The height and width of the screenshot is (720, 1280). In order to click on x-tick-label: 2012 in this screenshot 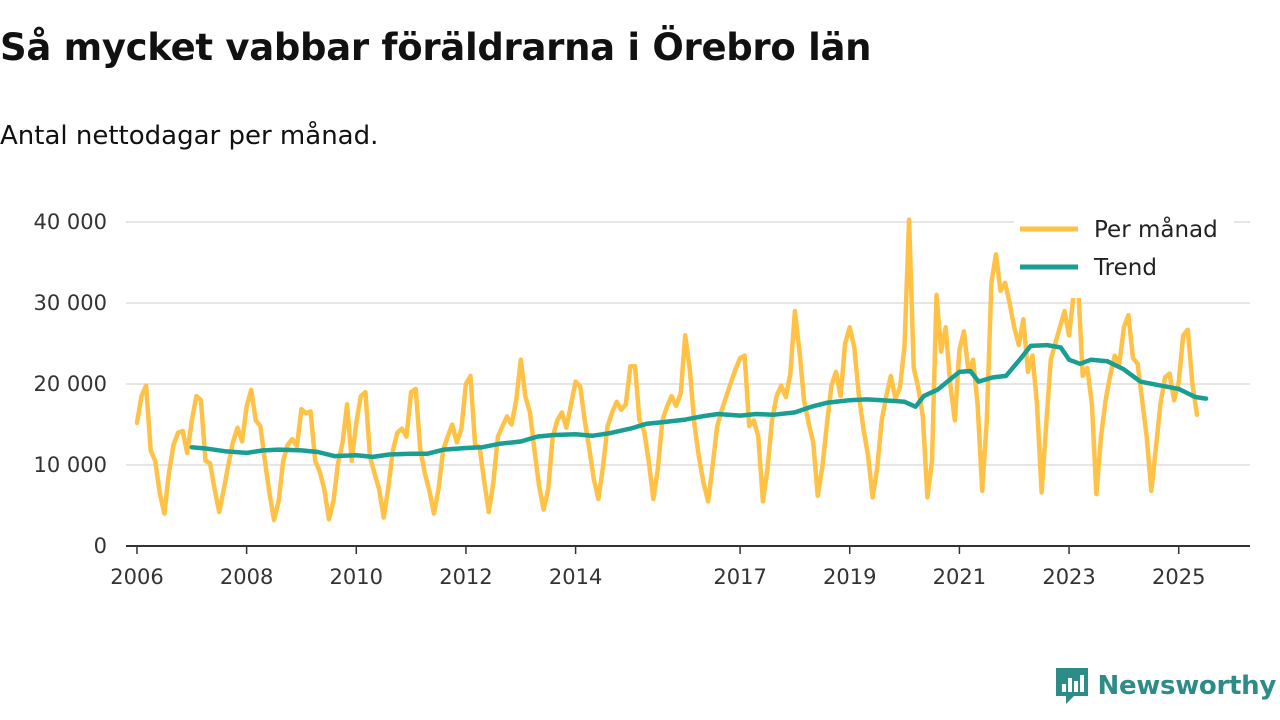, I will do `click(465, 577)`.